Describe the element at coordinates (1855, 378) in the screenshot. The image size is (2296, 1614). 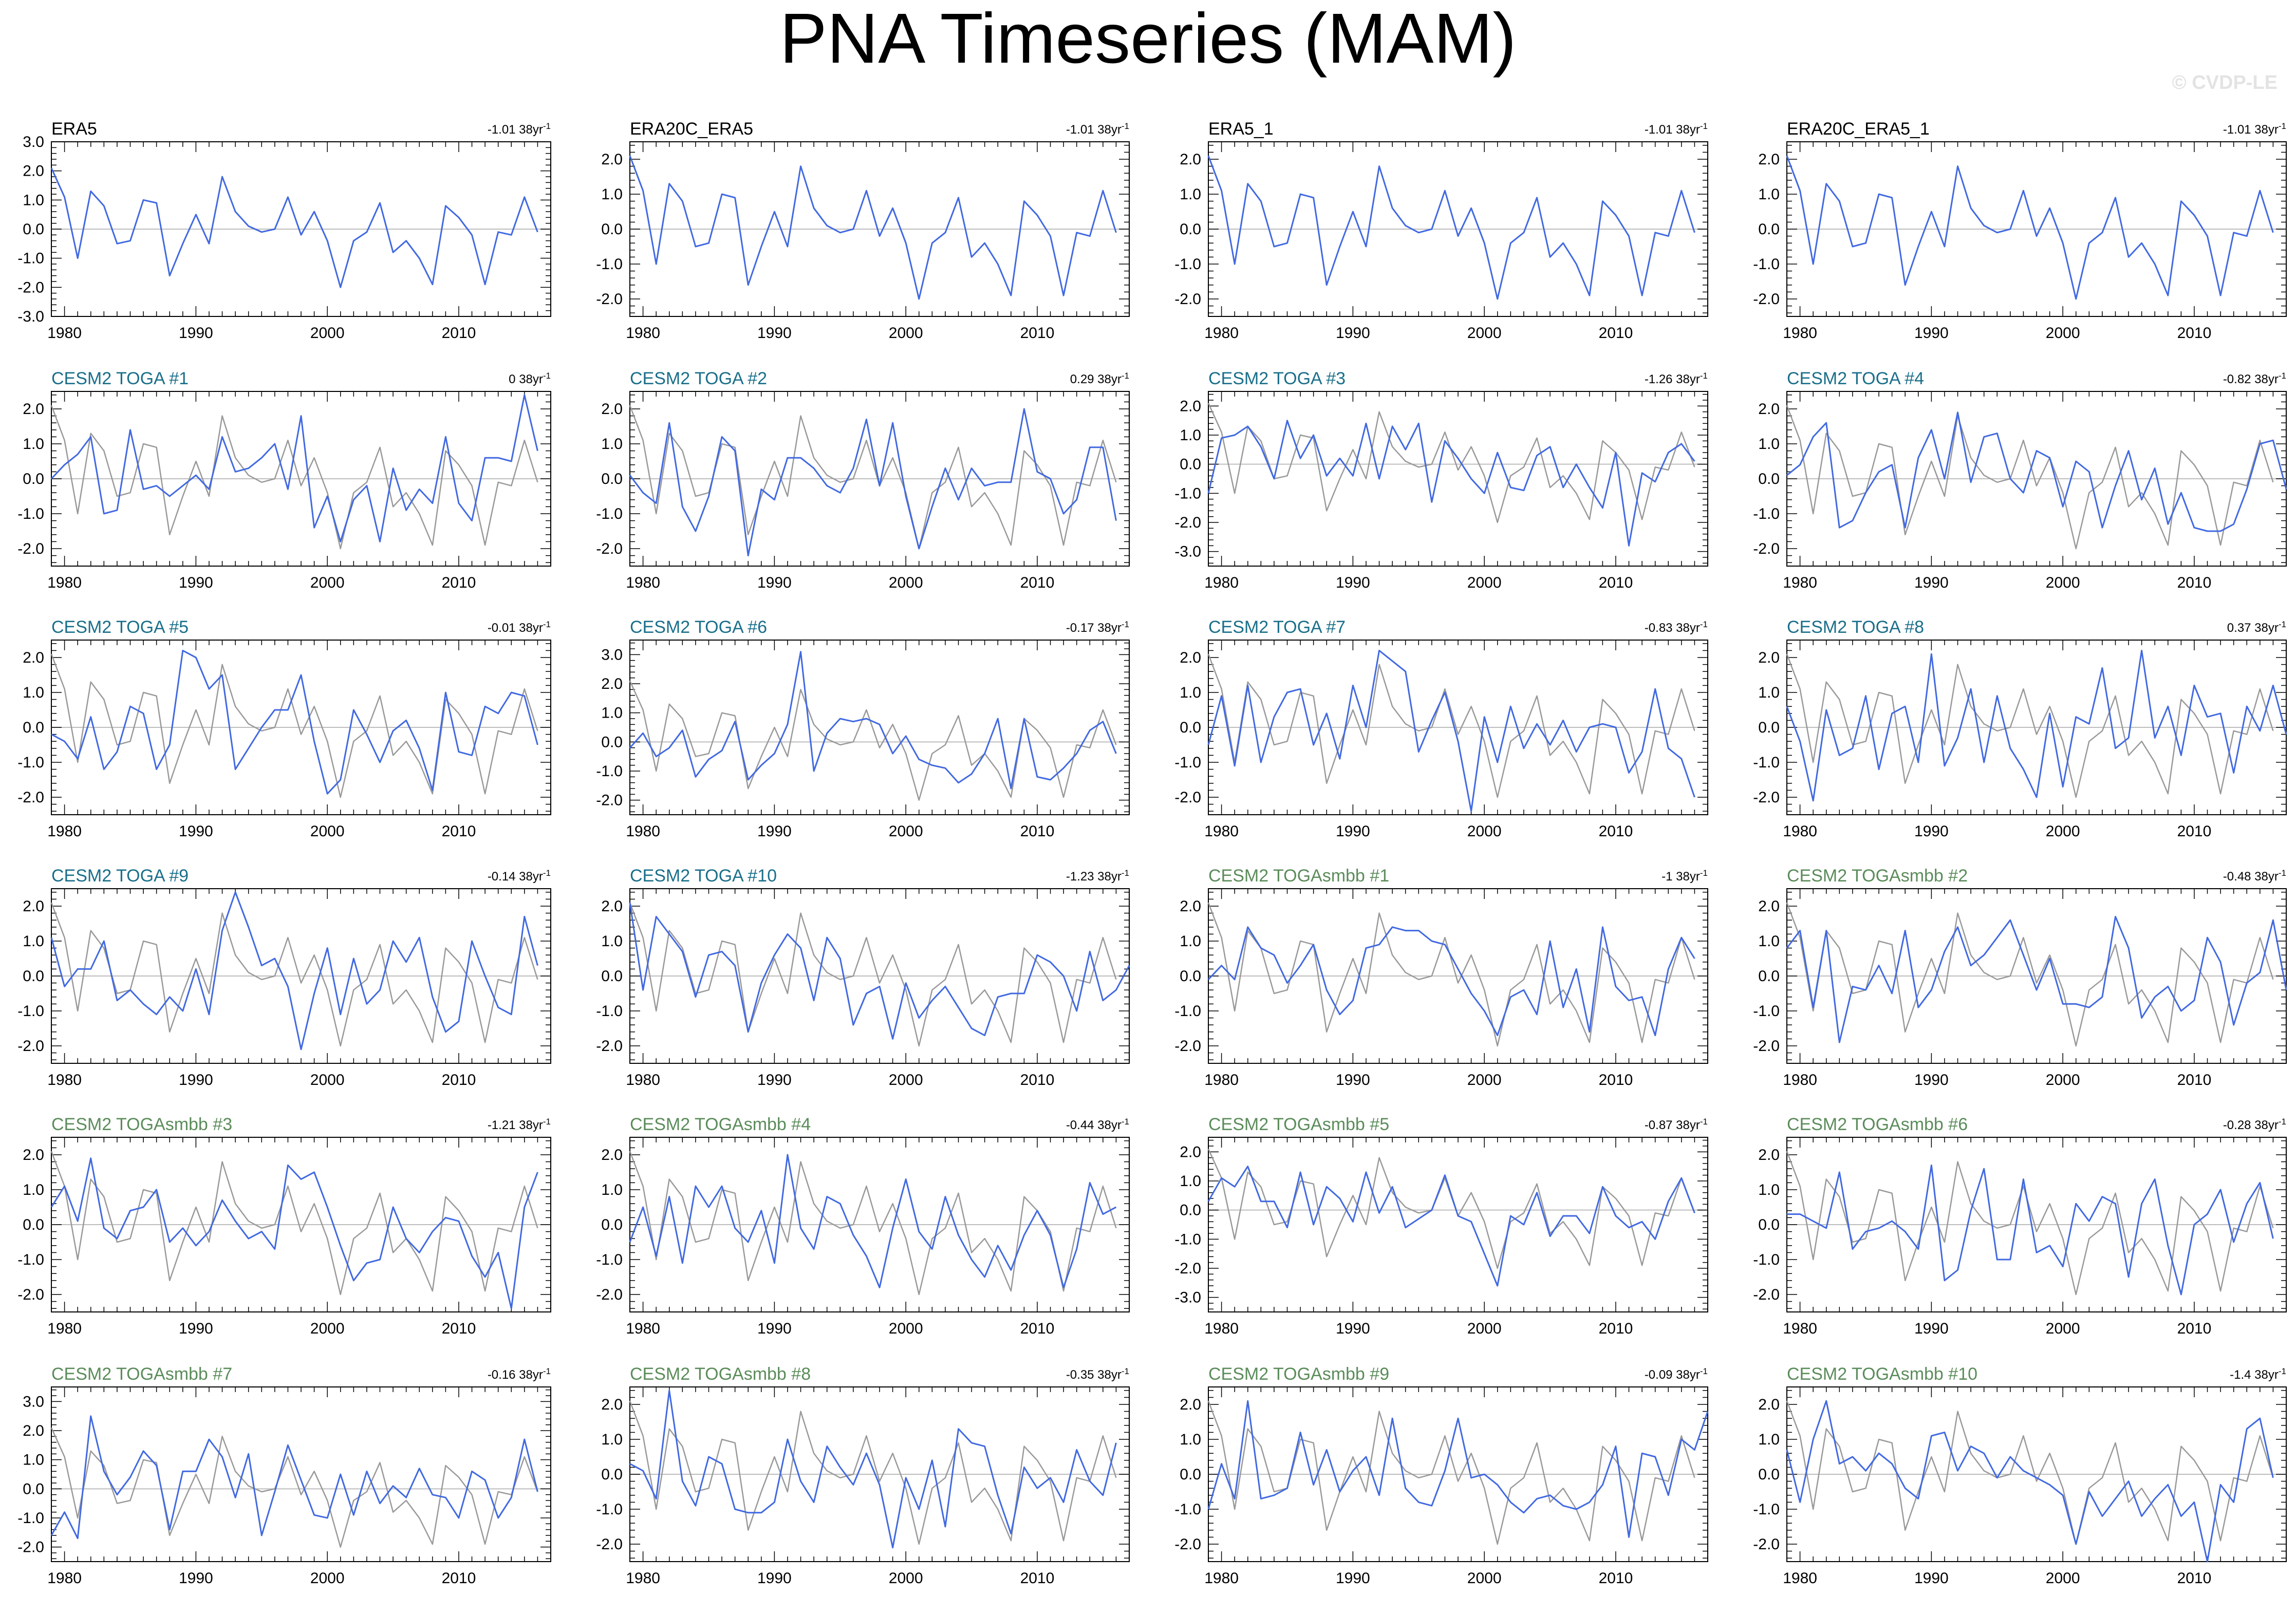
I see `panel-label: CESM2 TOGA #4` at that location.